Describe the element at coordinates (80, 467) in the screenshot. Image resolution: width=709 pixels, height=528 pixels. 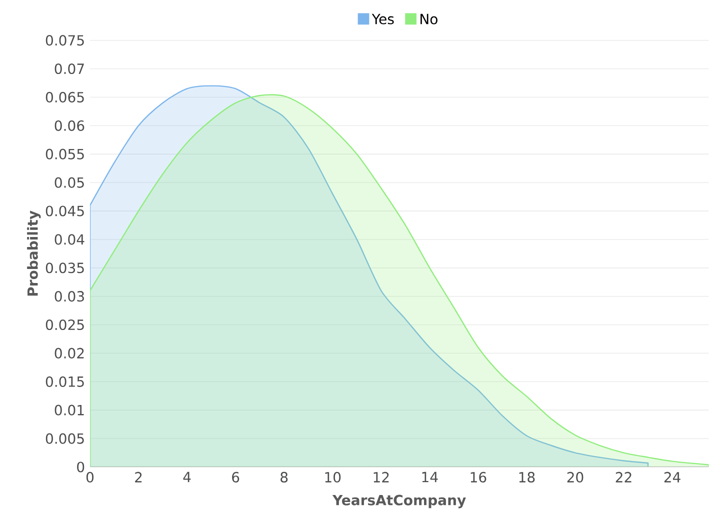
I see `y-tick-label: 0` at that location.